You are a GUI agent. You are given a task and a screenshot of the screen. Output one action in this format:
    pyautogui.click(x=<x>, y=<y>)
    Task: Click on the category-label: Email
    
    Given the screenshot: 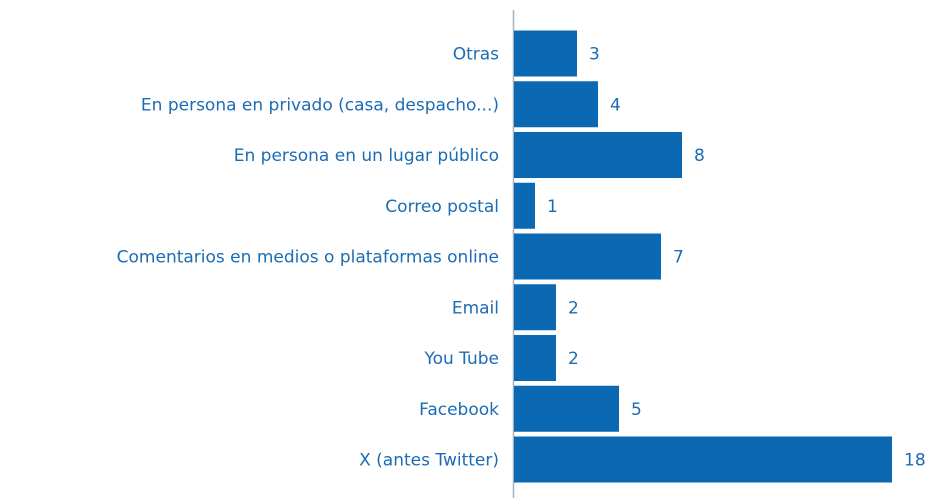 What is the action you would take?
    pyautogui.click(x=475, y=308)
    